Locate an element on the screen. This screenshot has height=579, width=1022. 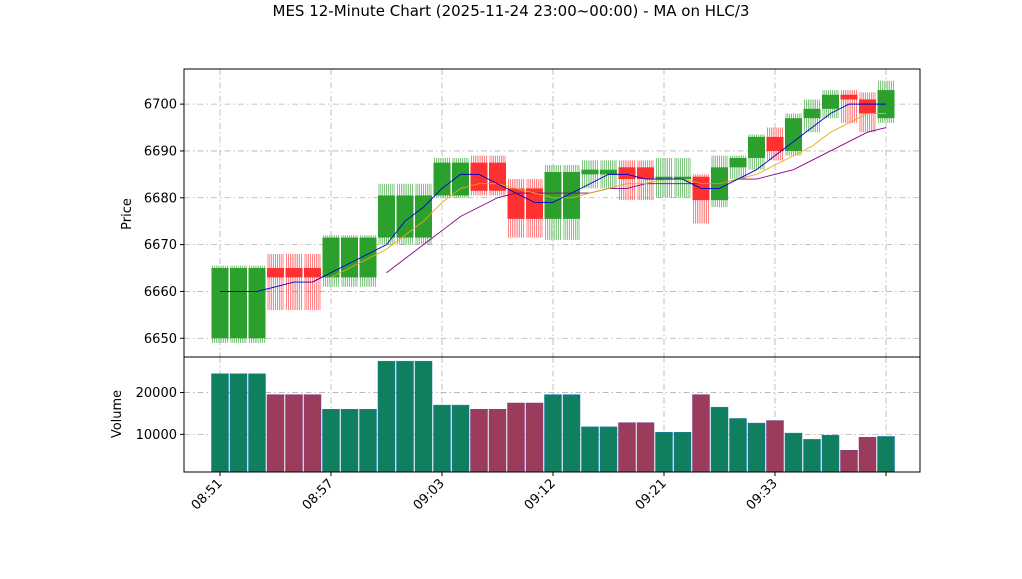
price-y-tick-label: 6650 is located at coordinates (160, 339).